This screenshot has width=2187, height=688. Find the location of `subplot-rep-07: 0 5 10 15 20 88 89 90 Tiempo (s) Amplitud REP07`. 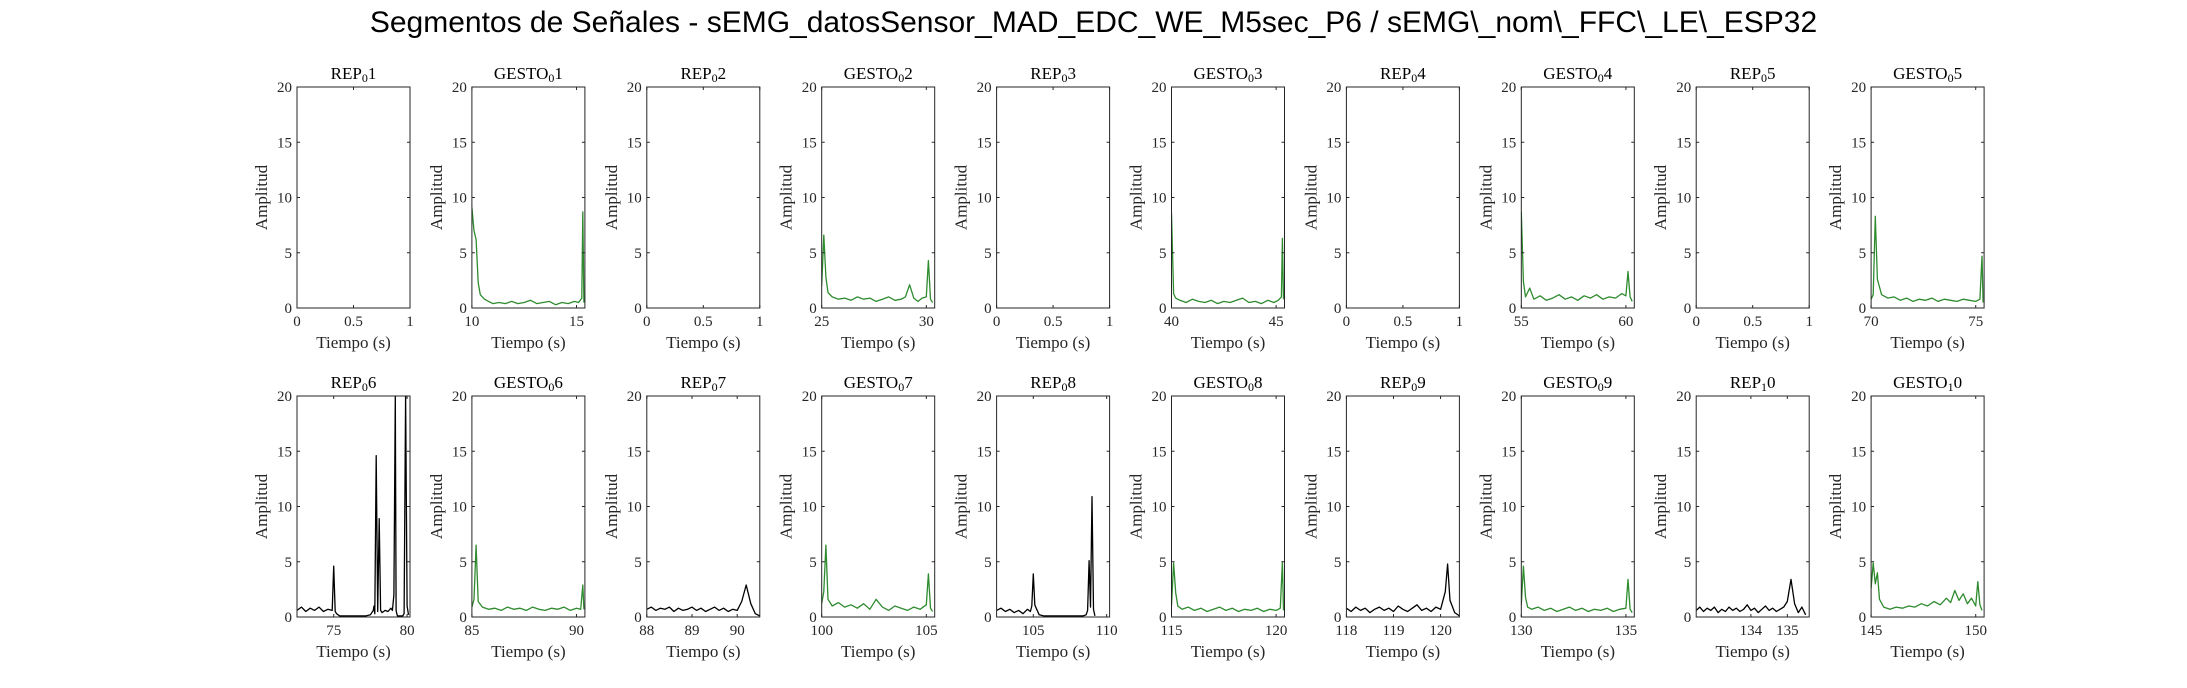

subplot-rep-07: 0 5 10 15 20 88 89 90 Tiempo (s) Amplitud REP07 is located at coordinates (681, 517).